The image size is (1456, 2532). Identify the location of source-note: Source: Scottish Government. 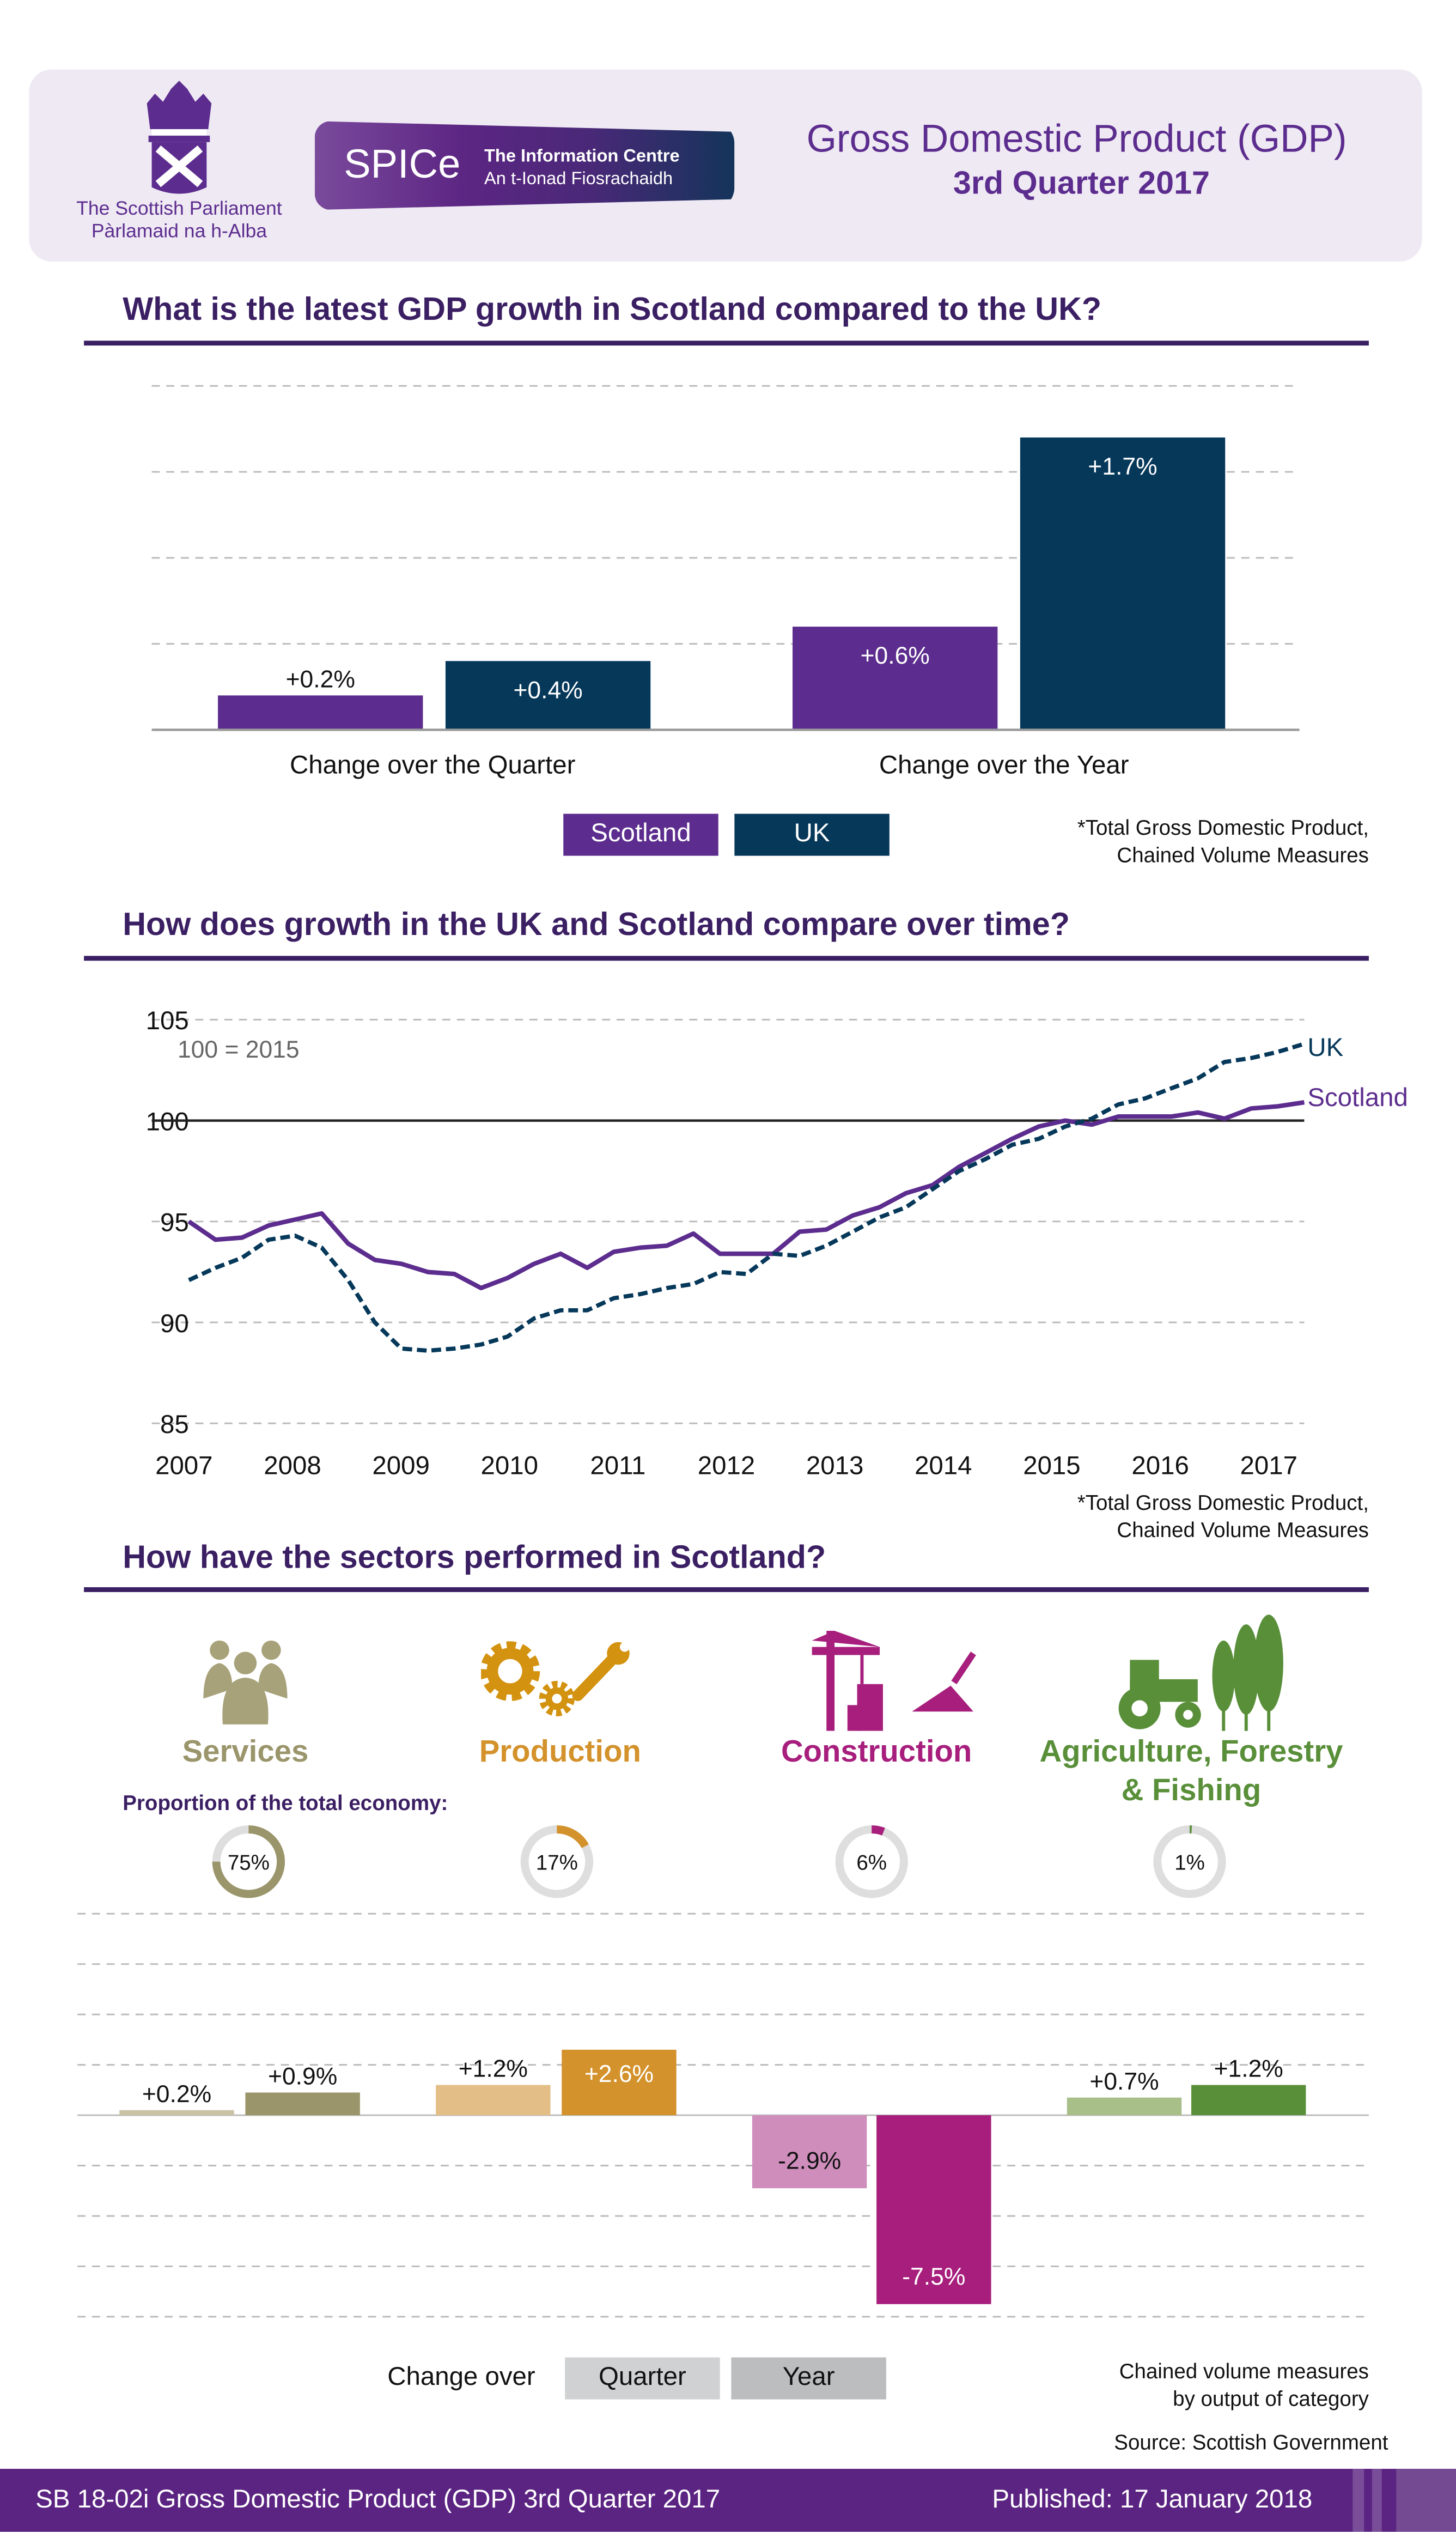
(1251, 2442).